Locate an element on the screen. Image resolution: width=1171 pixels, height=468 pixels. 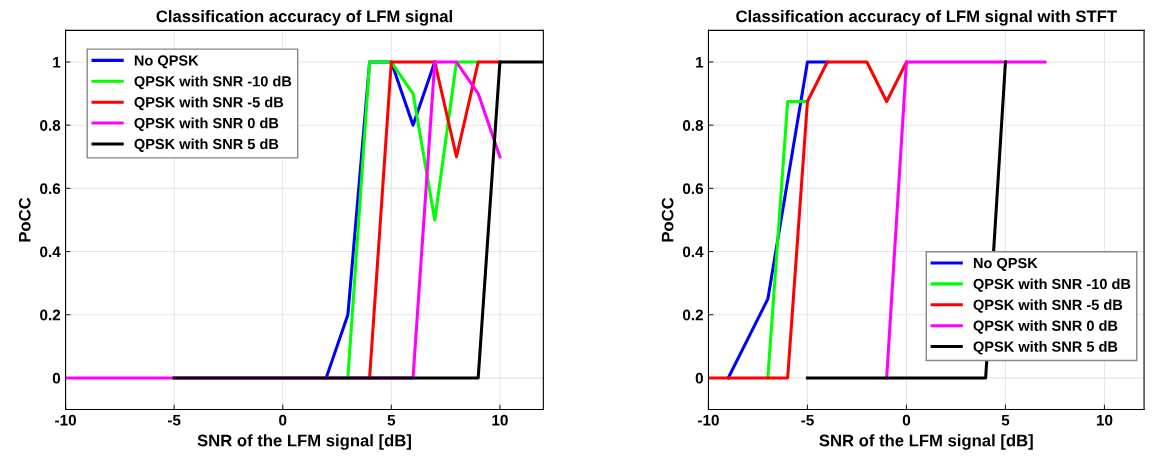
chart-title: Classification accuracy of LFM signal is located at coordinates (304, 18).